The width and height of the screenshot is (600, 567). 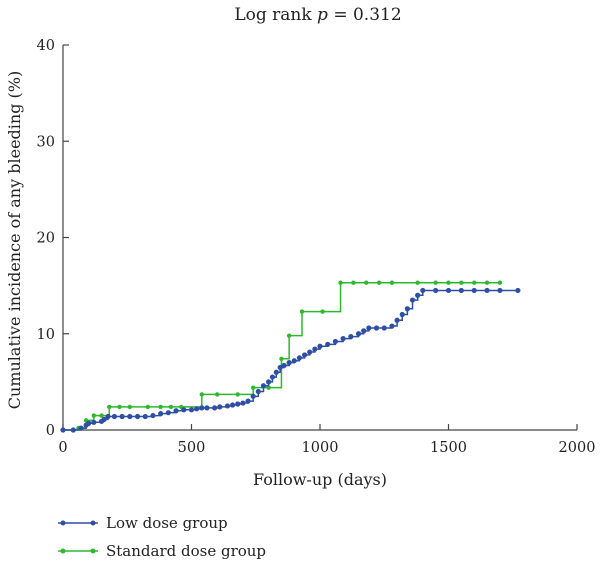 What do you see at coordinates (186, 551) in the screenshot?
I see `legend-label: Standard dose group` at bounding box center [186, 551].